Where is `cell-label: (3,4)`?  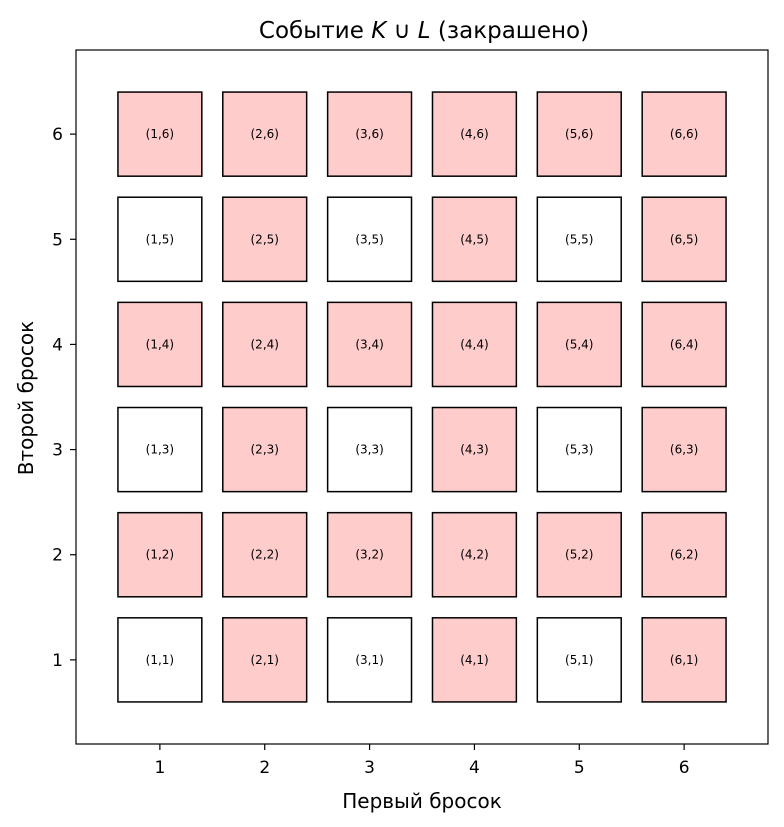
cell-label: (3,4) is located at coordinates (369, 344).